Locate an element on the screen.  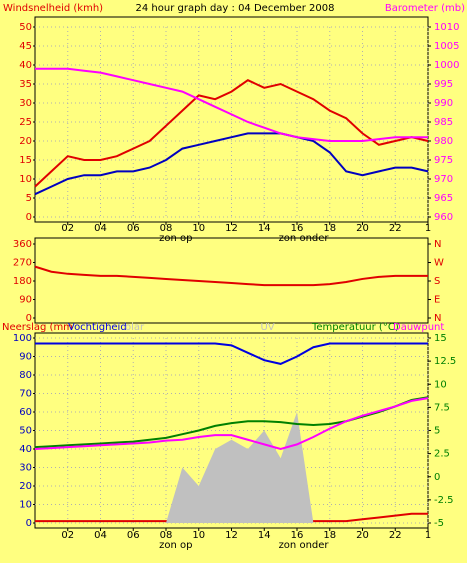
y2-tick-label: 960 is located at coordinates (443, 217).